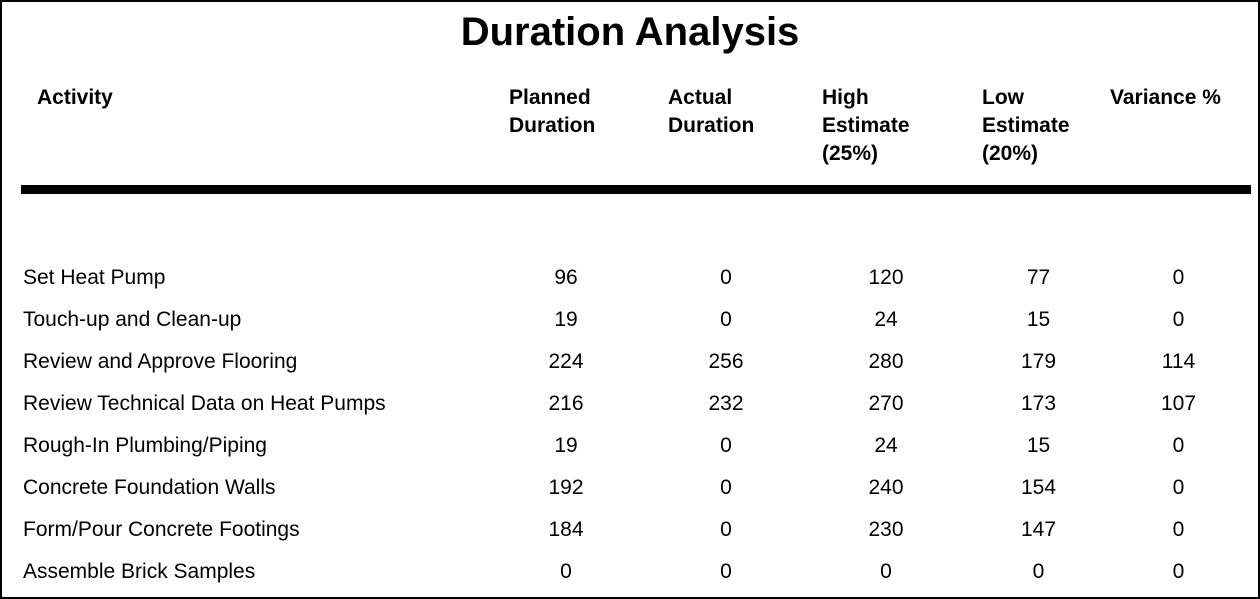 The width and height of the screenshot is (1260, 599). Describe the element at coordinates (636, 278) in the screenshot. I see `table-row: Set Heat Pump 96 0 120 77 0` at that location.